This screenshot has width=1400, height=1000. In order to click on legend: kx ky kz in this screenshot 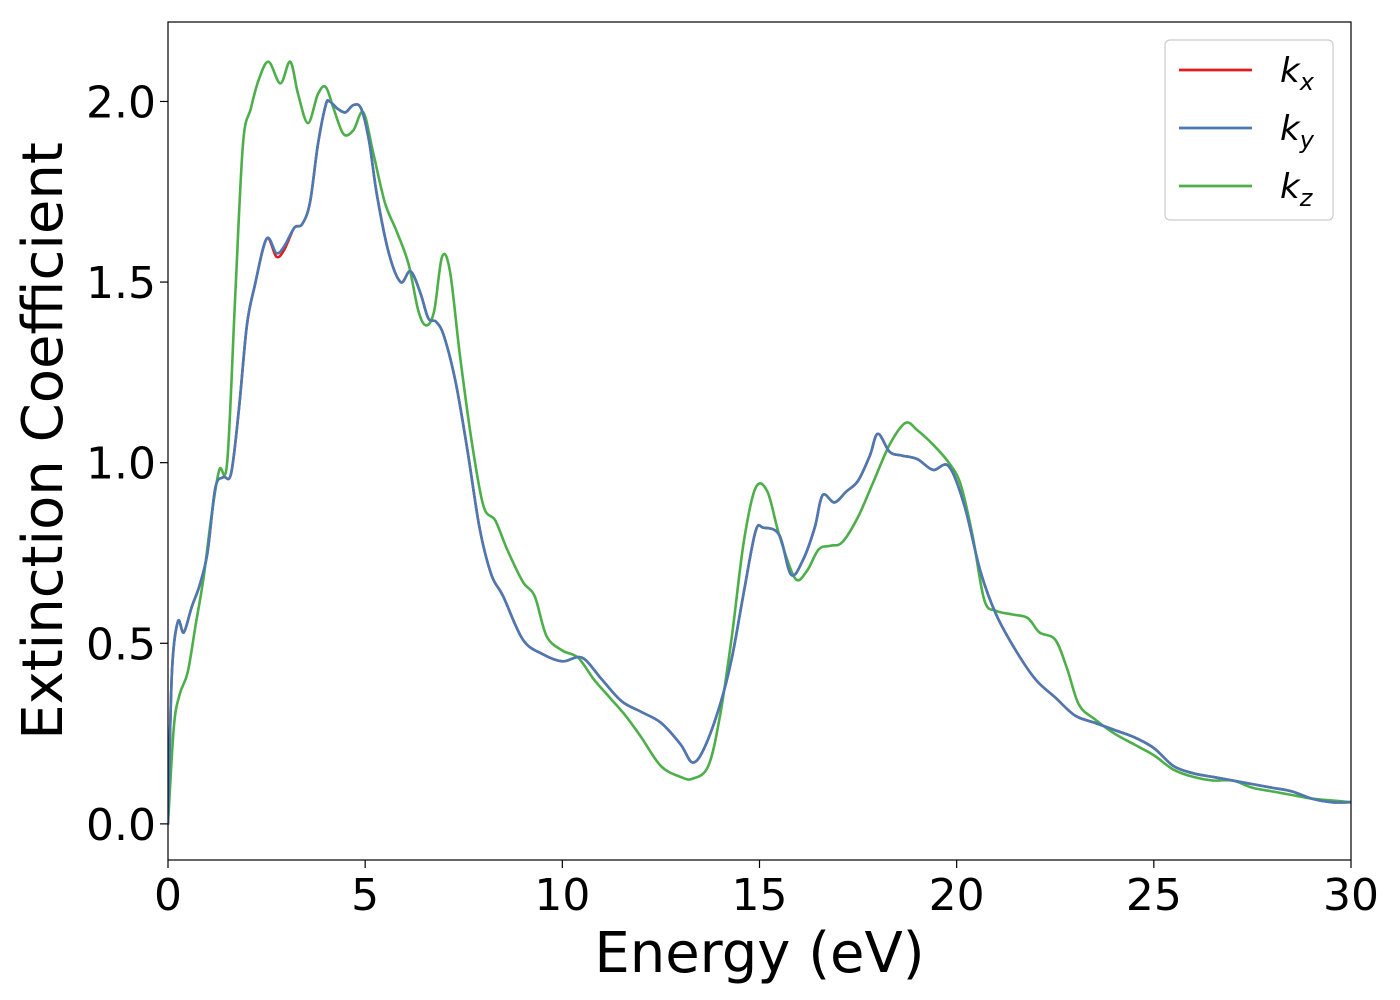, I will do `click(1249, 130)`.